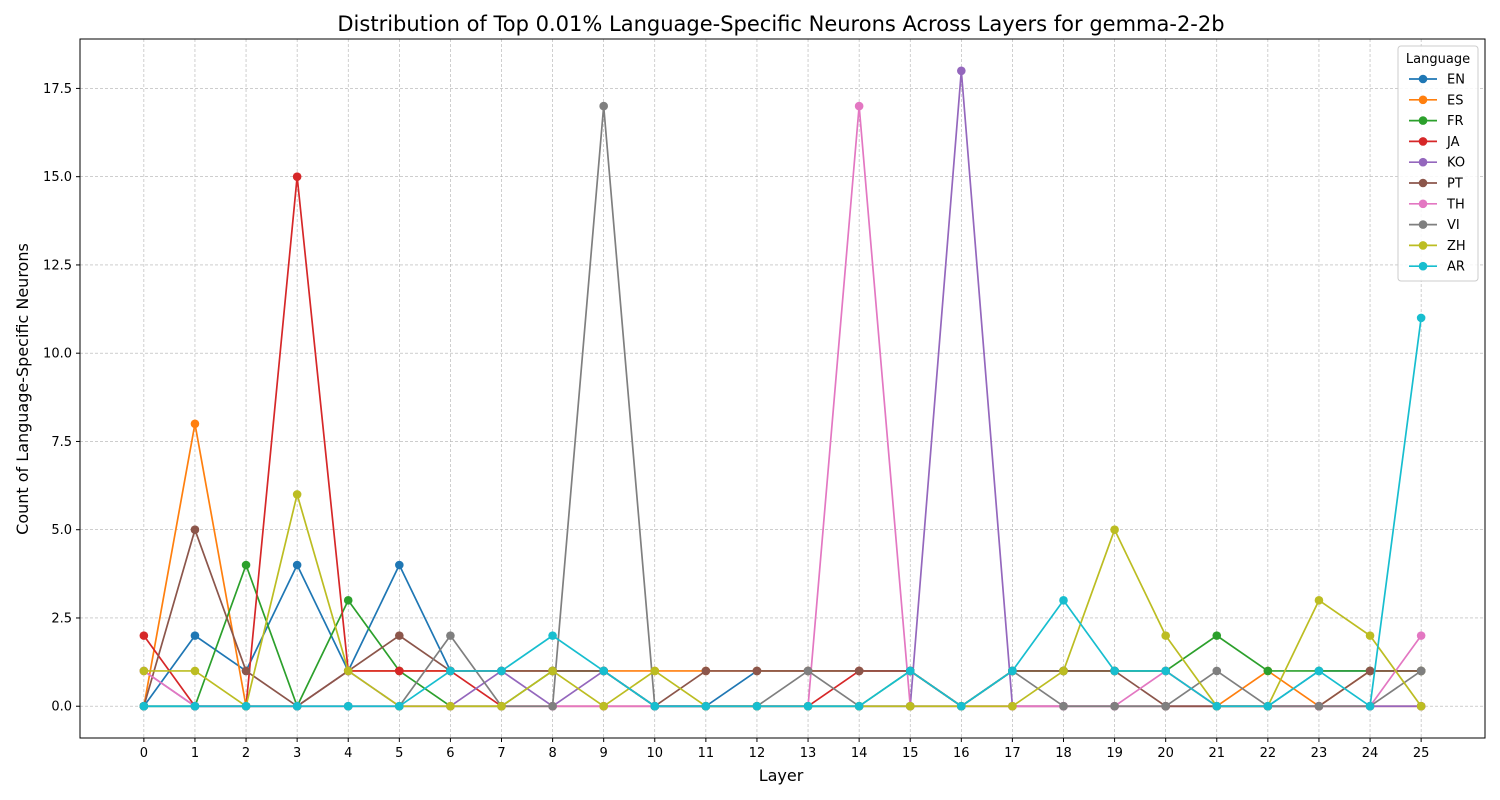  I want to click on x-tick-label: 19, so click(1114, 753).